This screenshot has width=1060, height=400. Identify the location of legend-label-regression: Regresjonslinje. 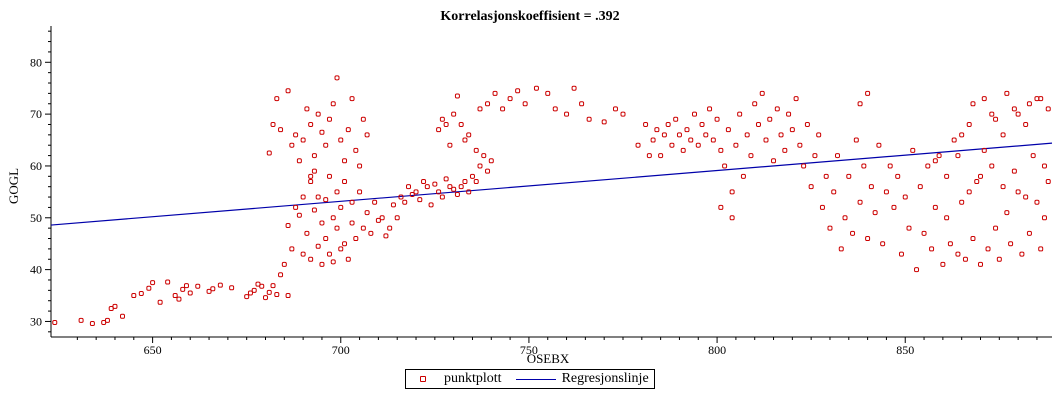
(605, 378).